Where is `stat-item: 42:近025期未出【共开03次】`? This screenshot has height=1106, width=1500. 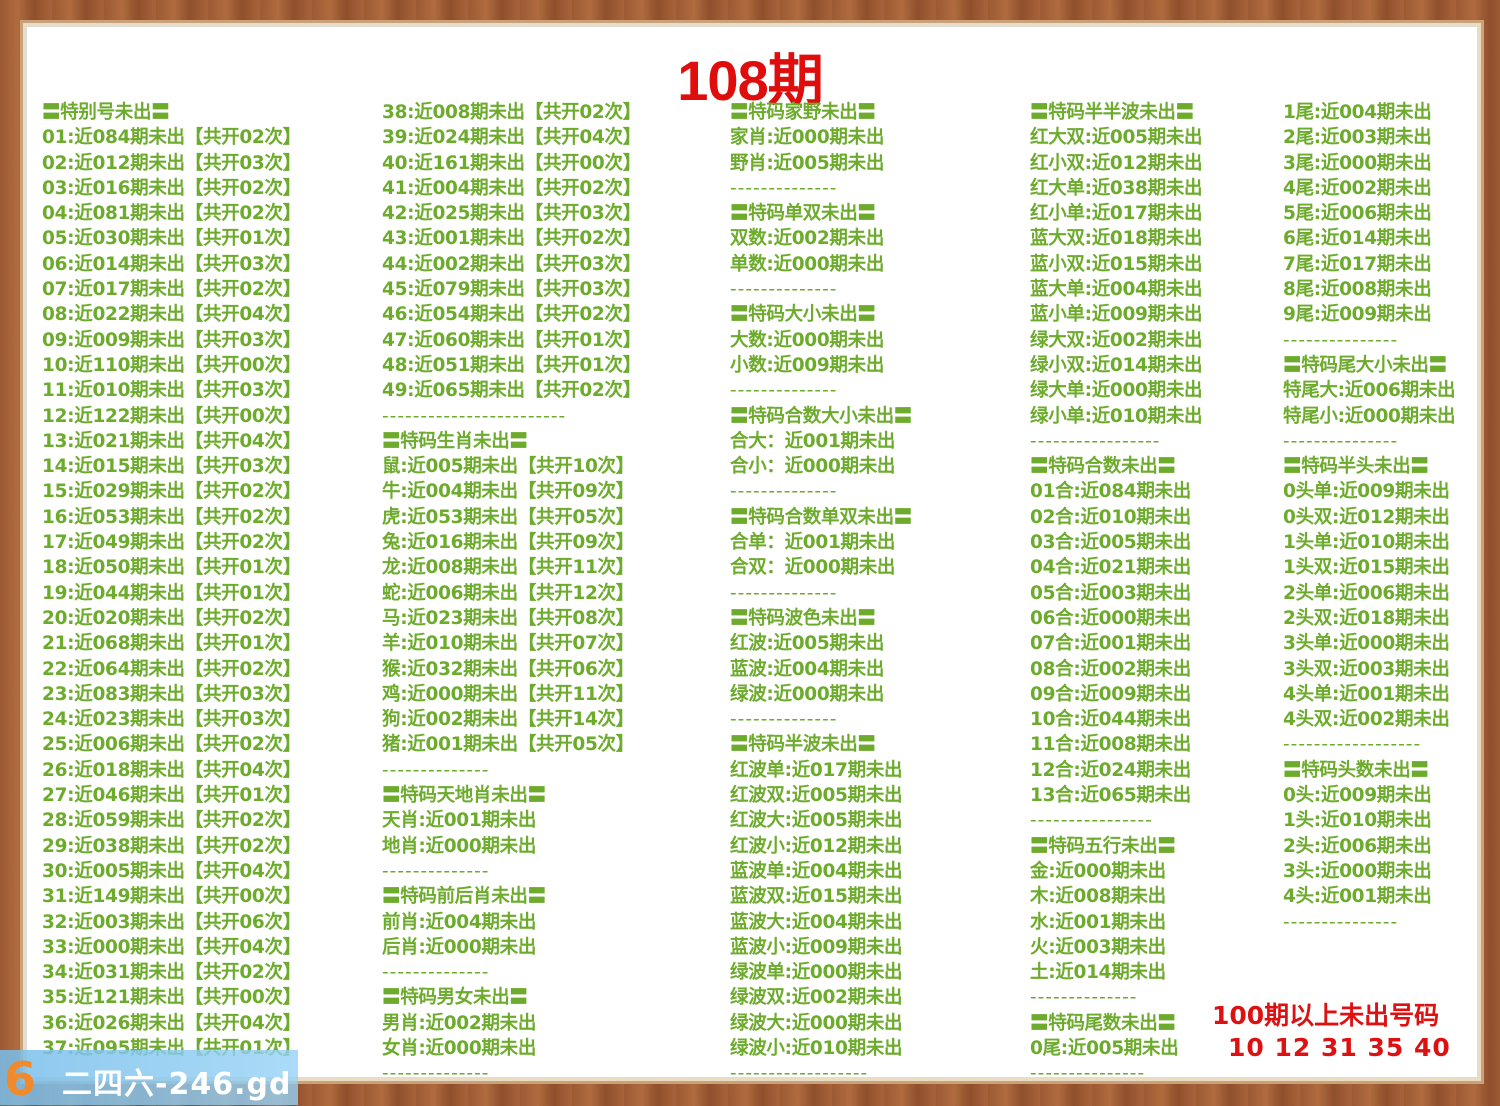 stat-item: 42:近025期未出【共开03次】 is located at coordinates (511, 214).